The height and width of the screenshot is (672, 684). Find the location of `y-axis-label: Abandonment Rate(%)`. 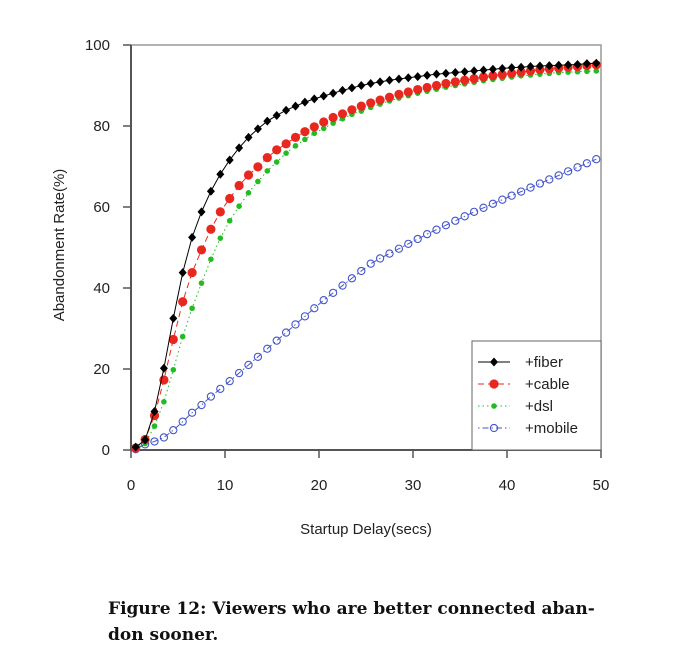

y-axis-label: Abandonment Rate(%) is located at coordinates (59, 245).